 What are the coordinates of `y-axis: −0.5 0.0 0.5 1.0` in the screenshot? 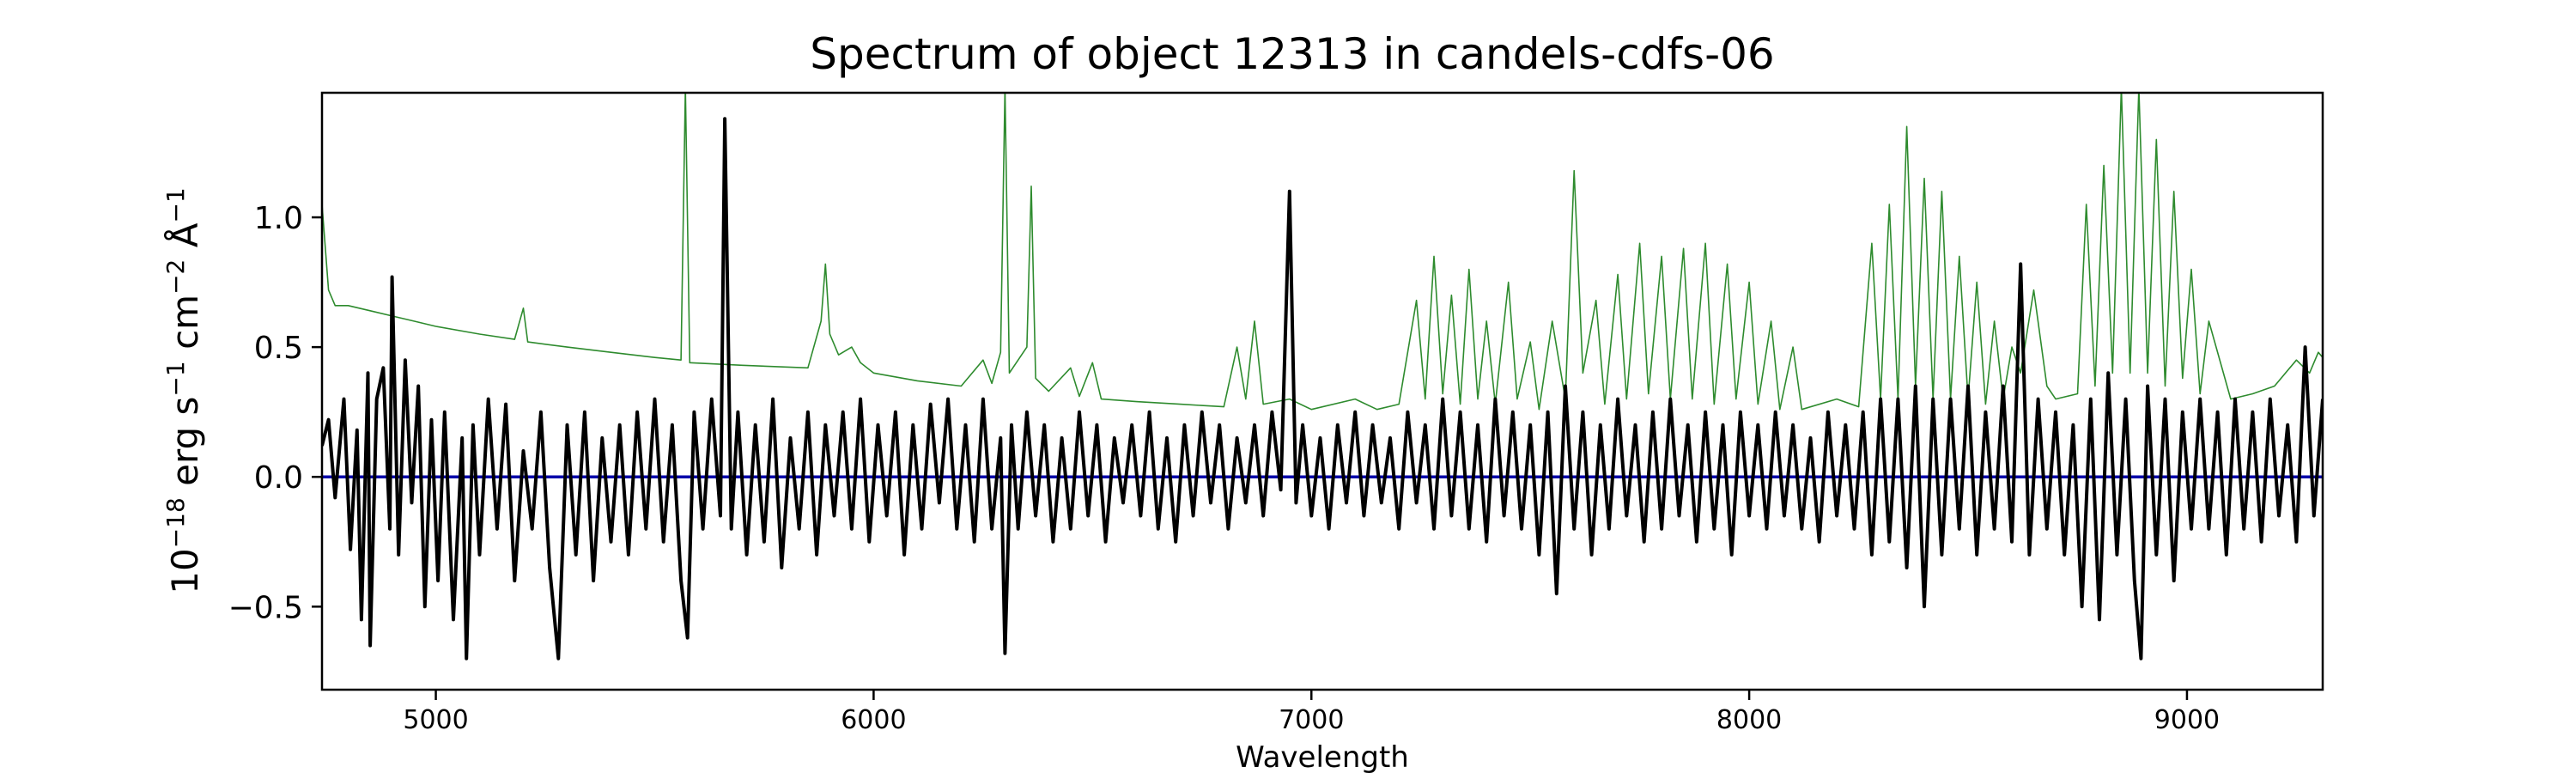 It's located at (275, 413).